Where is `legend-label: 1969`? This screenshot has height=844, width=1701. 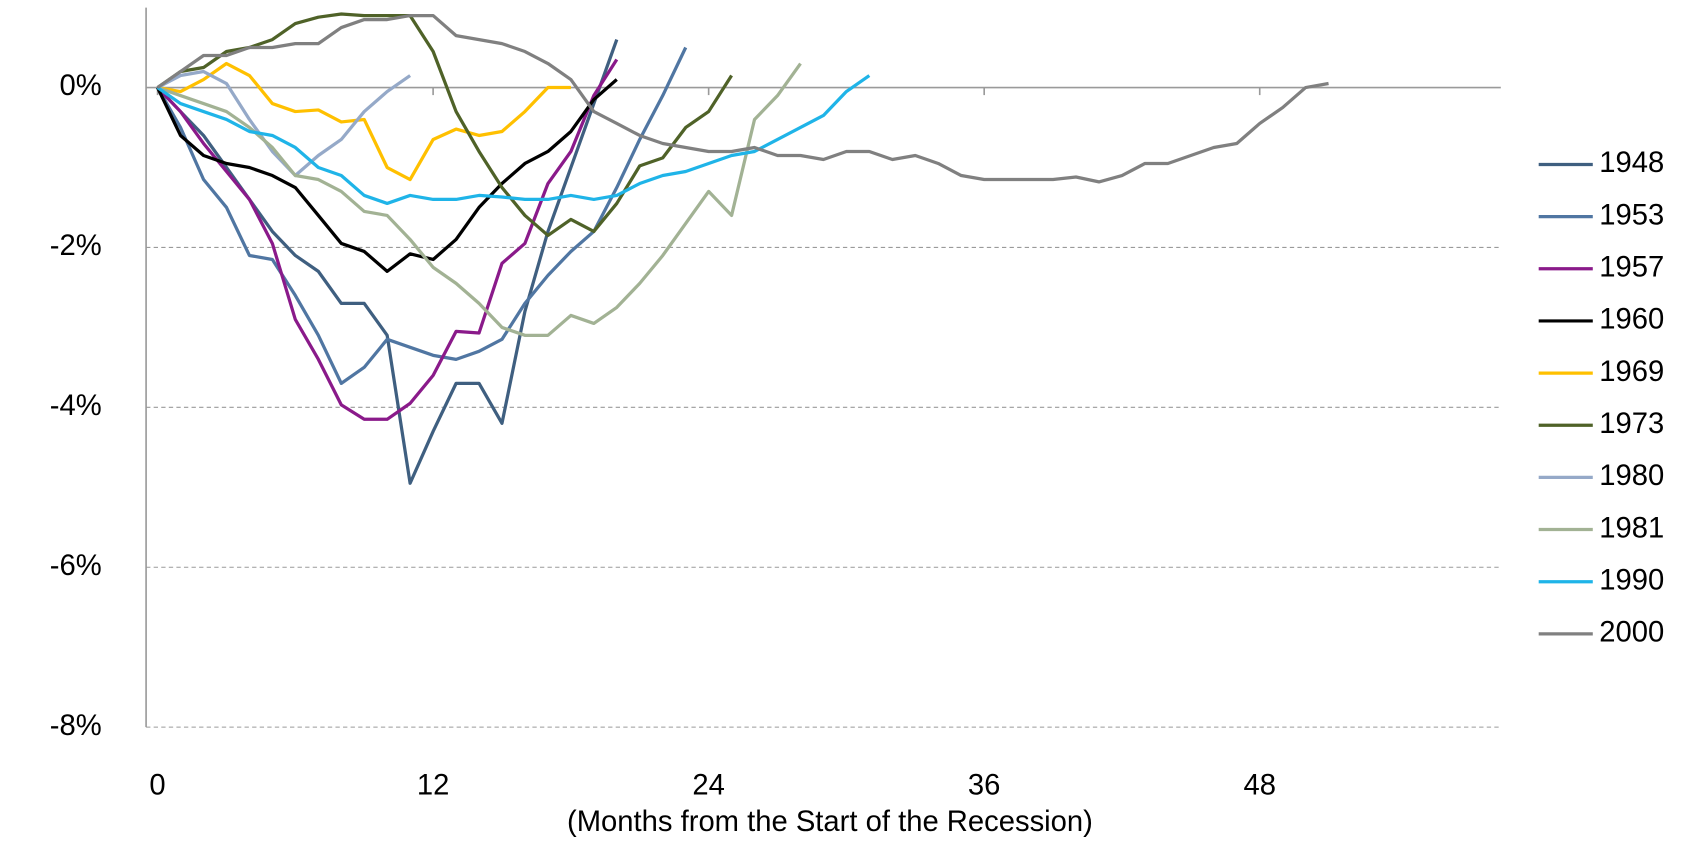
legend-label: 1969 is located at coordinates (1631, 372).